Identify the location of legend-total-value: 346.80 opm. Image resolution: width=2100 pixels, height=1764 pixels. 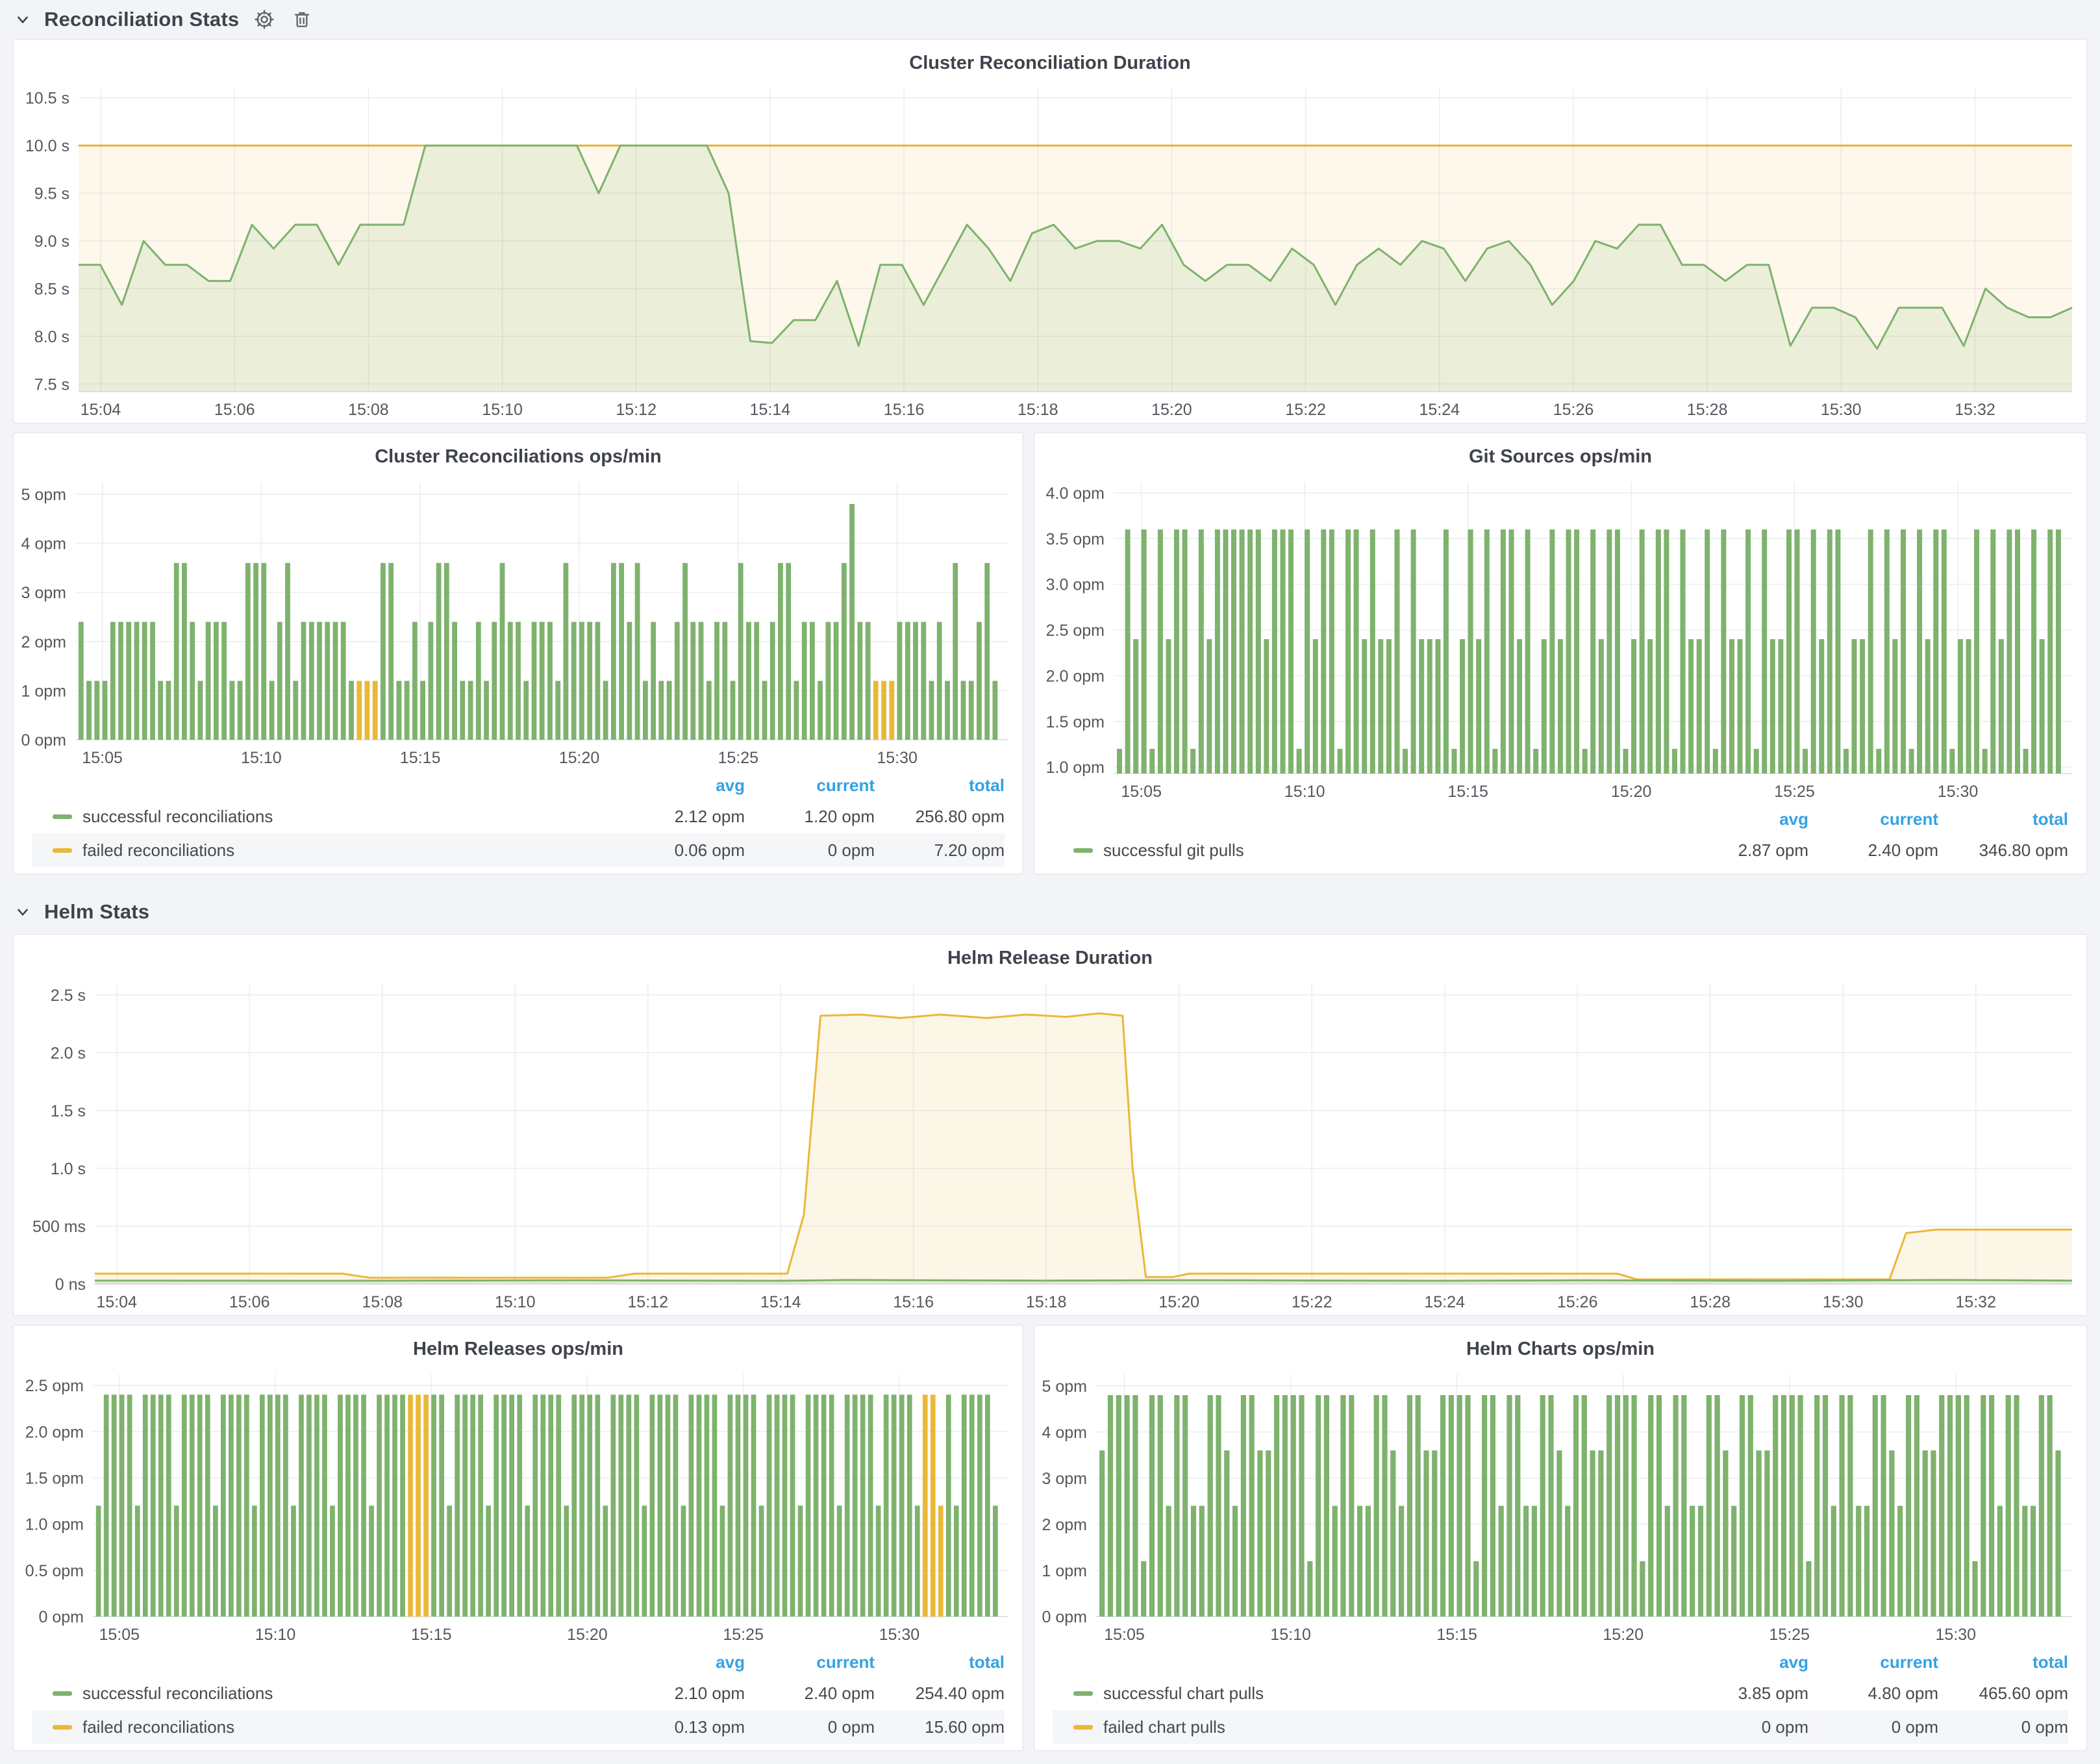
(2023, 850).